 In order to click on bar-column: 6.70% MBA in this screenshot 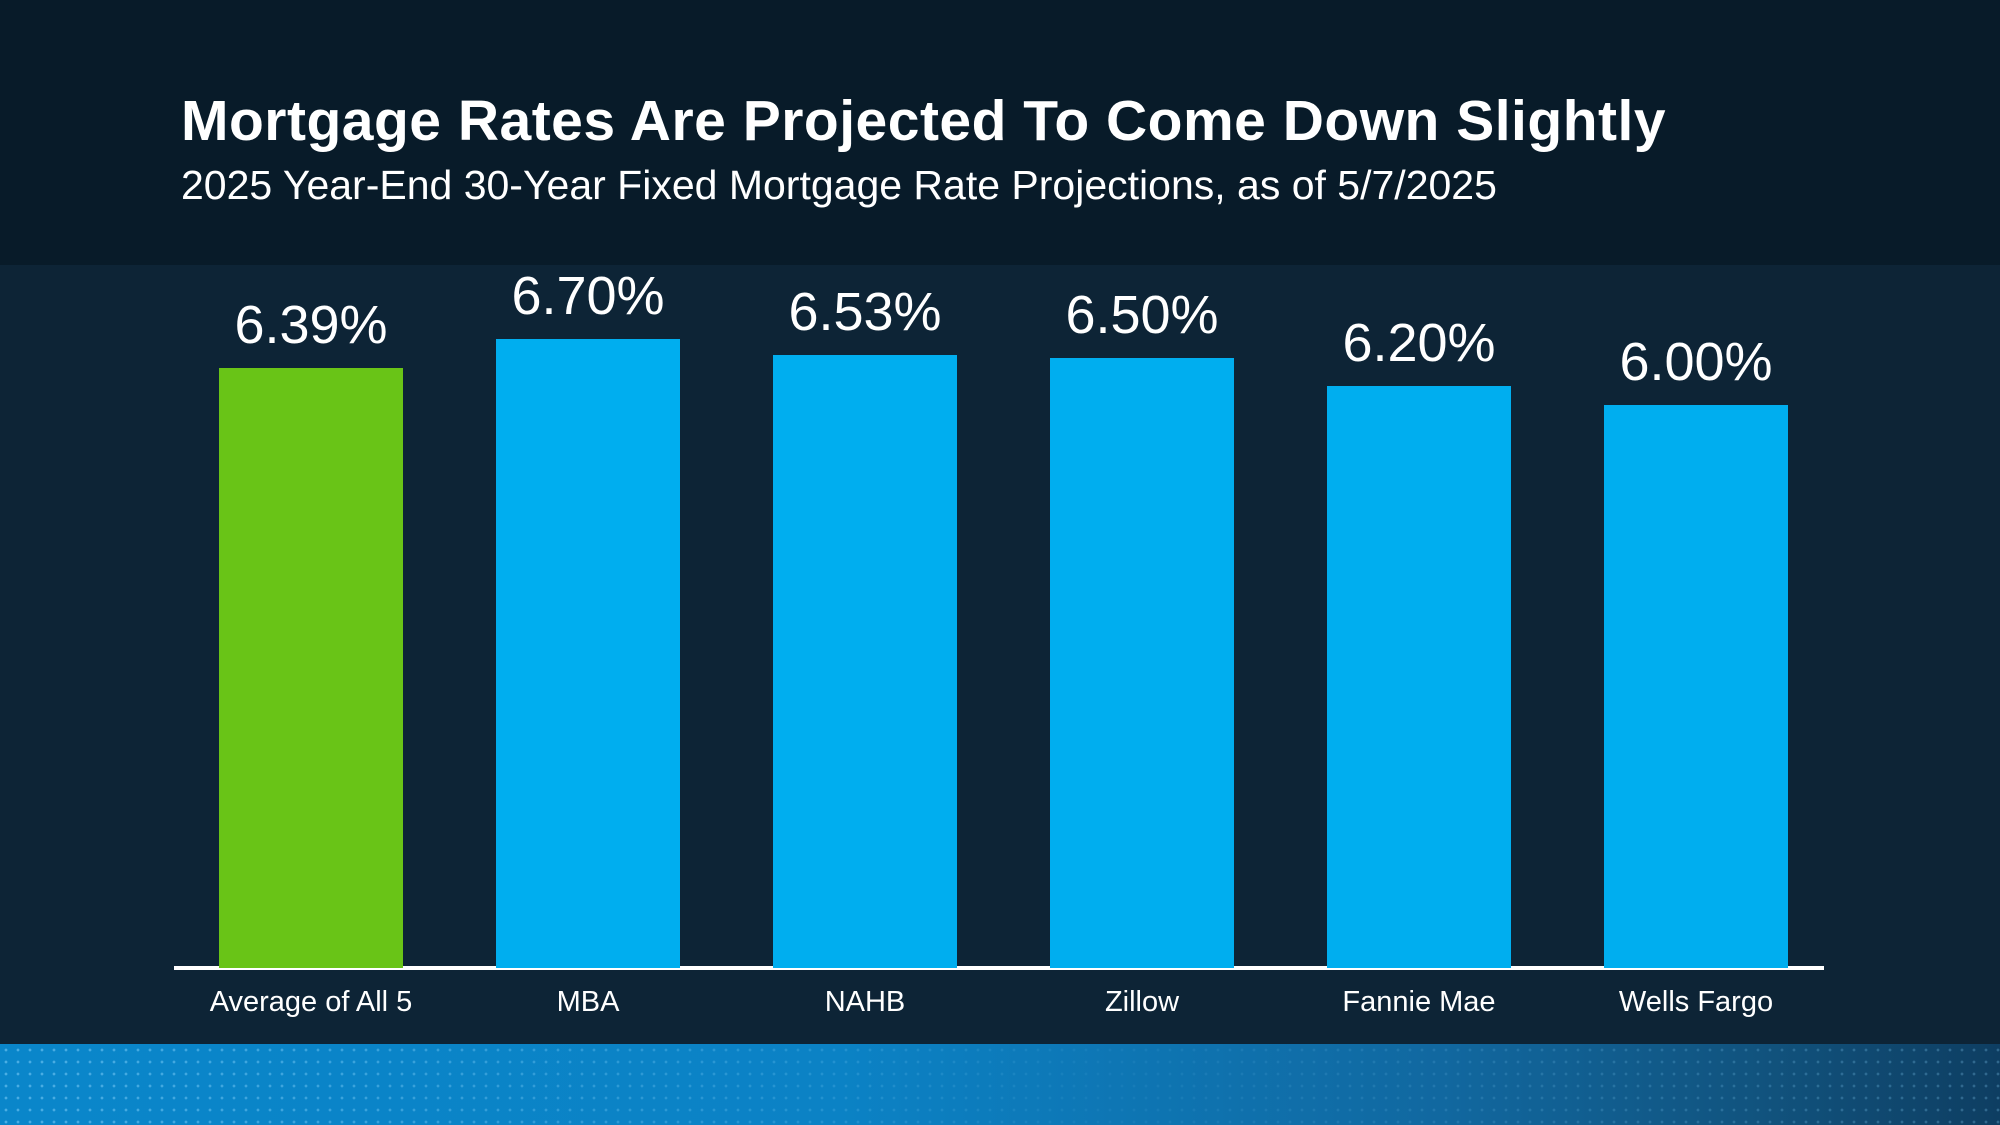, I will do `click(588, 562)`.